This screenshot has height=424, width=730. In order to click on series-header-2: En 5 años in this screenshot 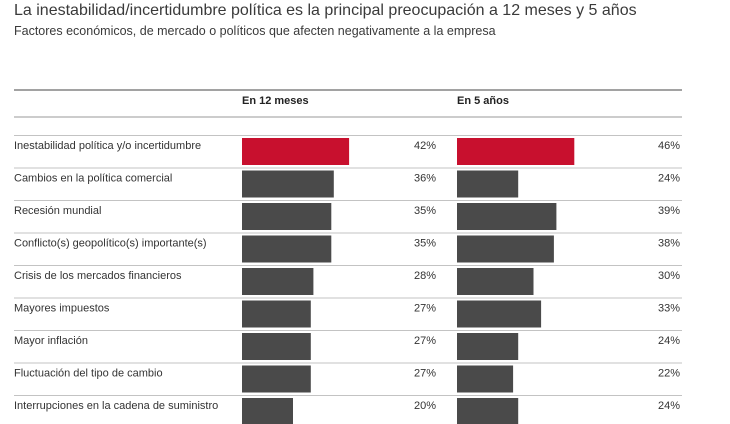, I will do `click(483, 101)`.